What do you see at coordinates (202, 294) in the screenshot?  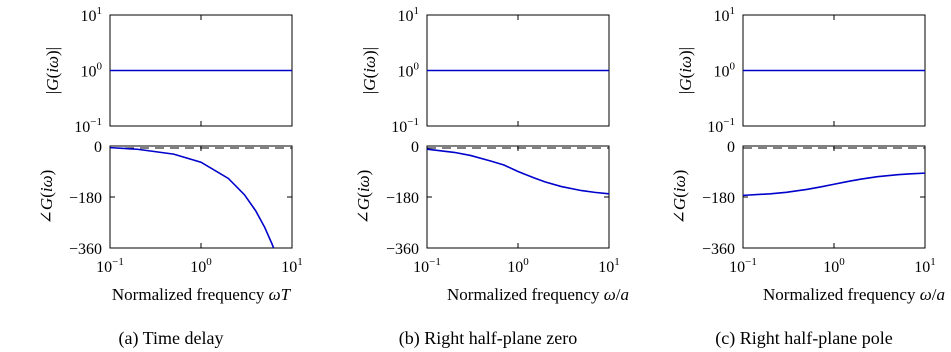 I see `x-axis-label: Normalized frequency ωT` at bounding box center [202, 294].